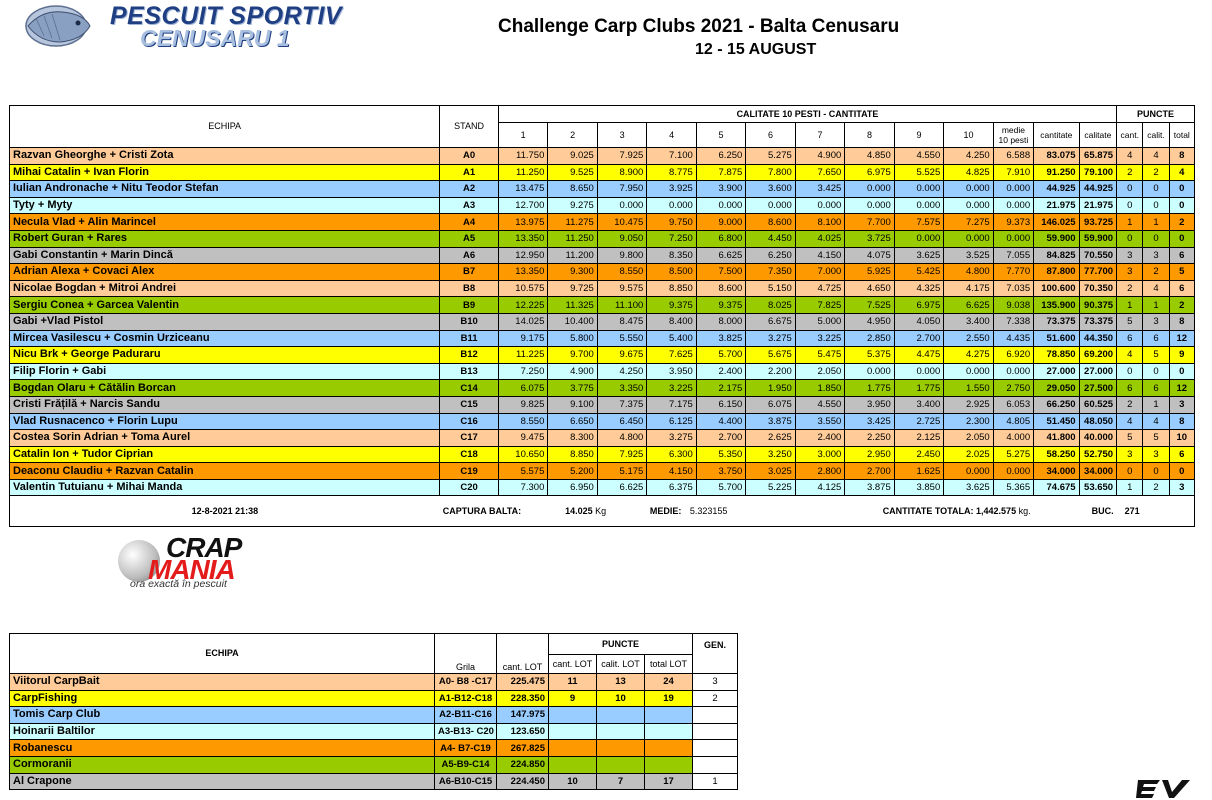 The height and width of the screenshot is (800, 1212). Describe the element at coordinates (1156, 272) in the screenshot. I see `points-calit-cell: 2` at that location.